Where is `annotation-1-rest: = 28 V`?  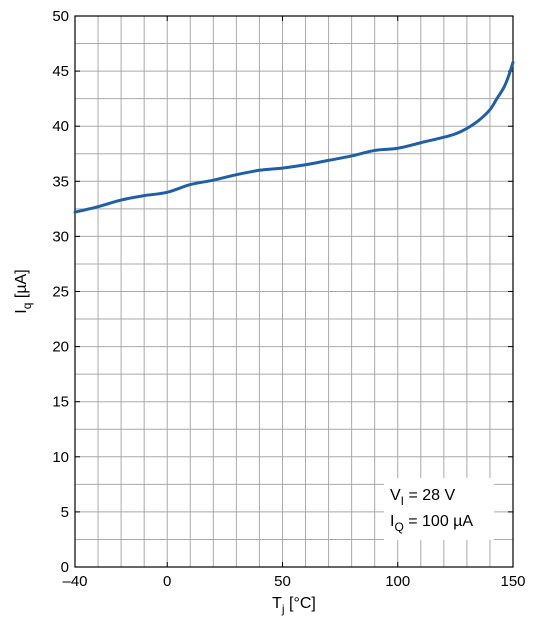
annotation-1-rest: = 28 V is located at coordinates (429, 495).